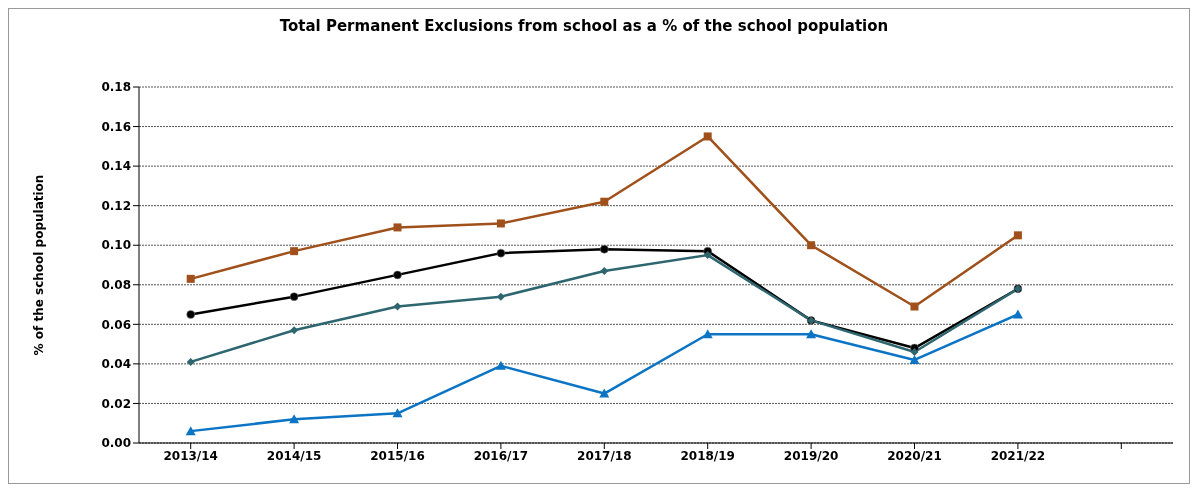  Describe the element at coordinates (190, 455) in the screenshot. I see `x-tick-label: 2013/14` at that location.